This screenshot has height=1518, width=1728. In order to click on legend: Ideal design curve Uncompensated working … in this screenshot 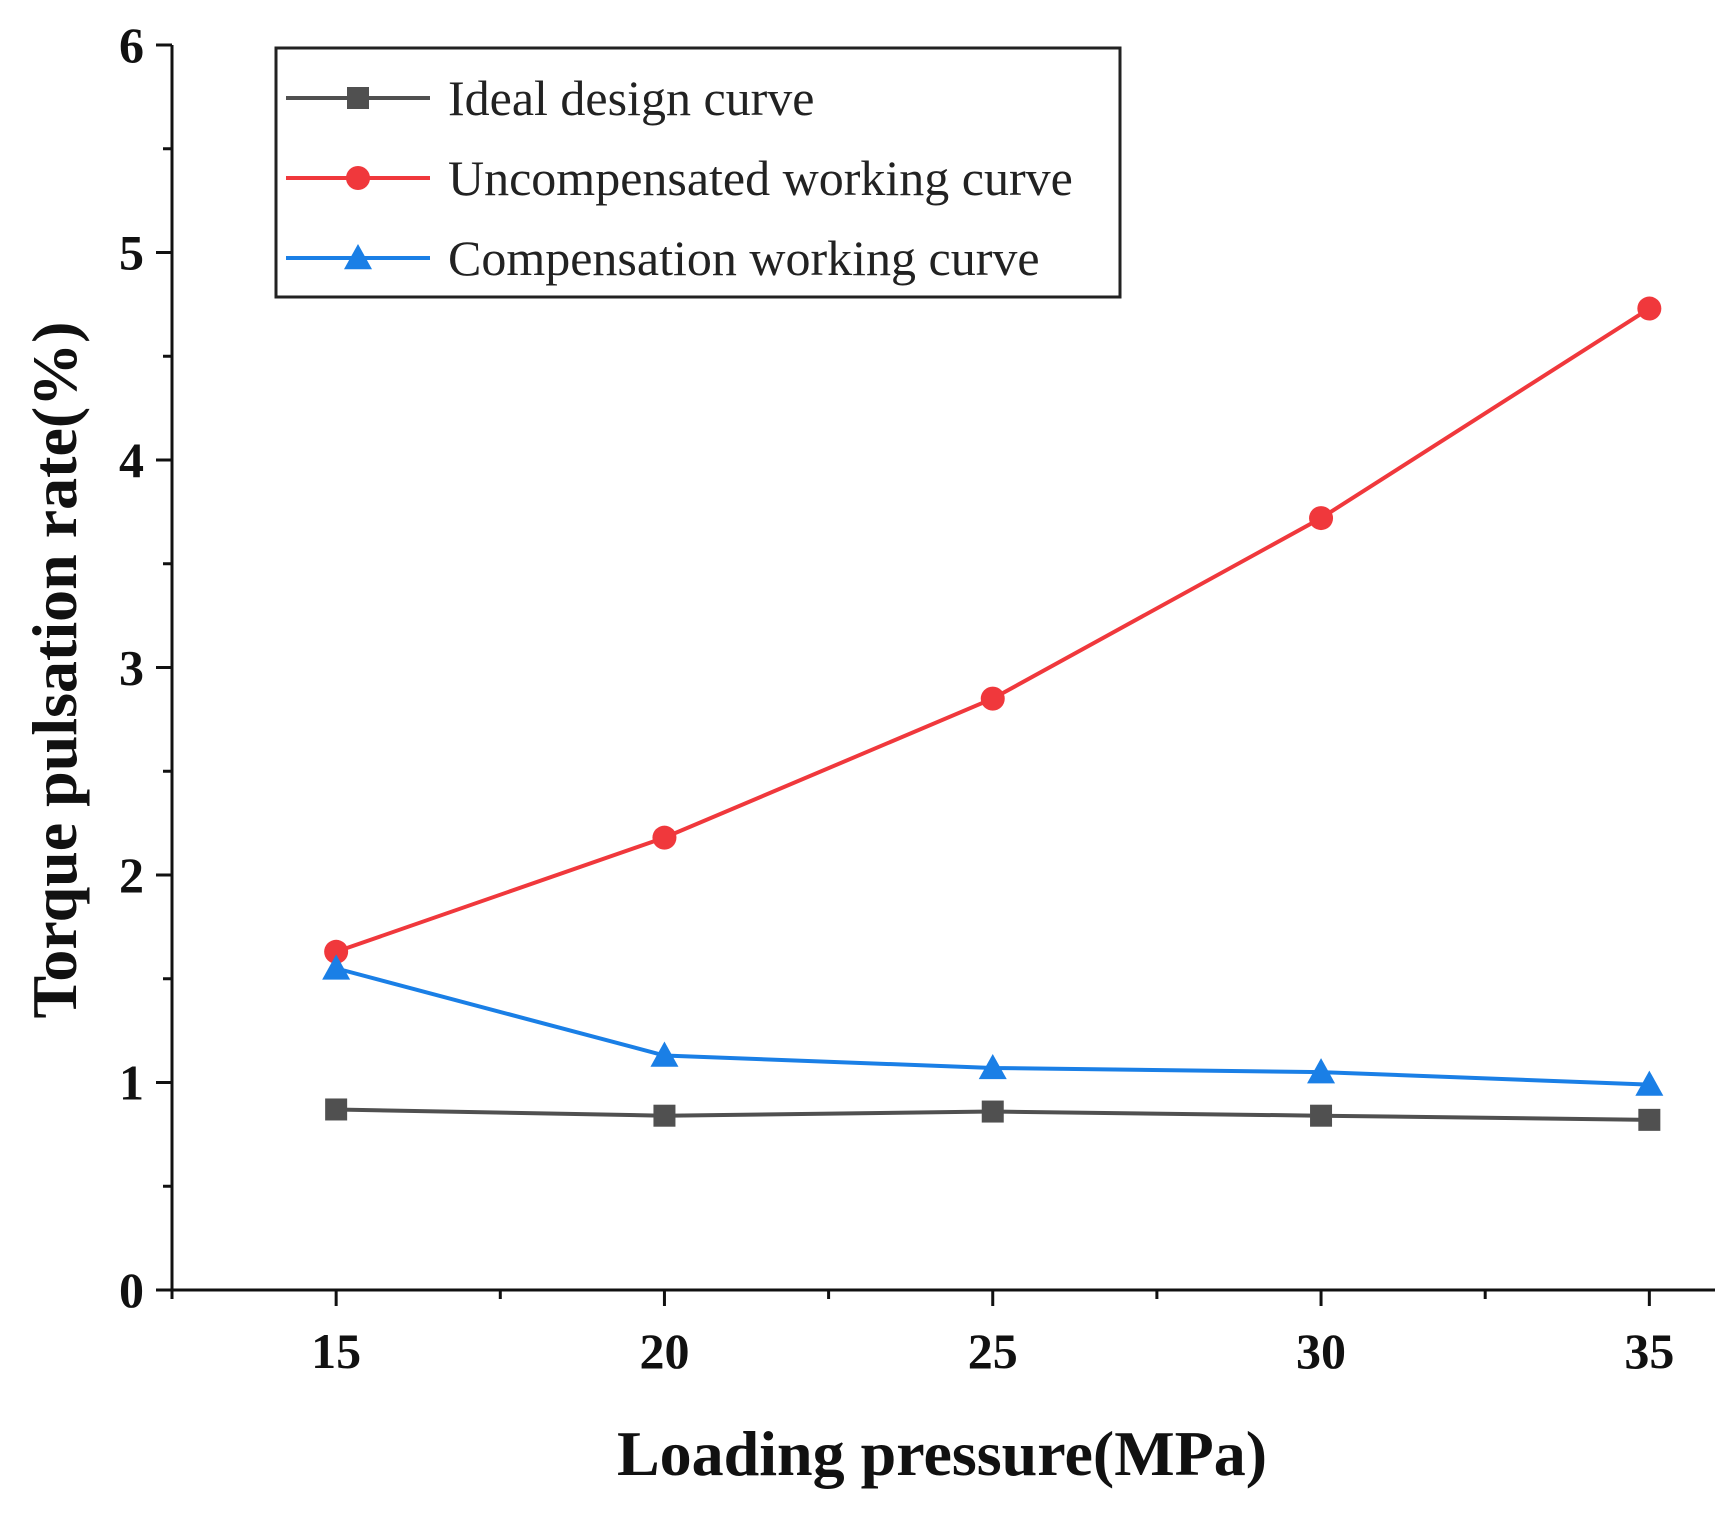, I will do `click(698, 172)`.